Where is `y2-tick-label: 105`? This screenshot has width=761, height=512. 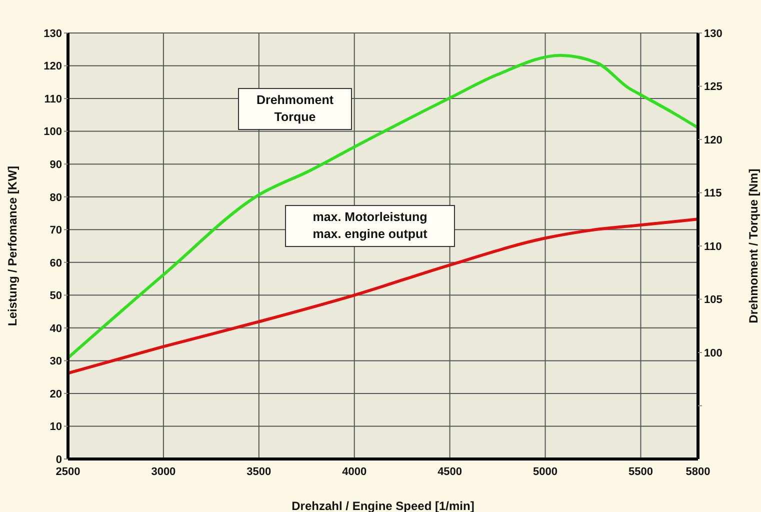 y2-tick-label: 105 is located at coordinates (713, 300).